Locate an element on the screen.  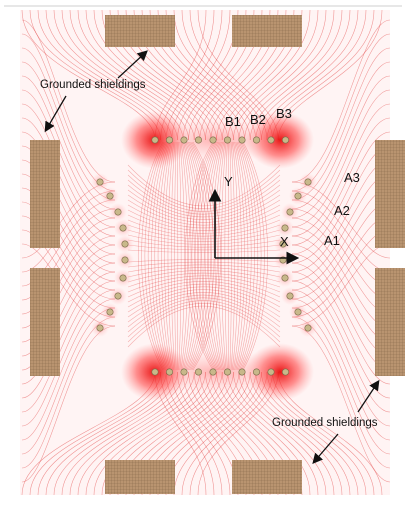
label-a2: A2 is located at coordinates (342, 210).